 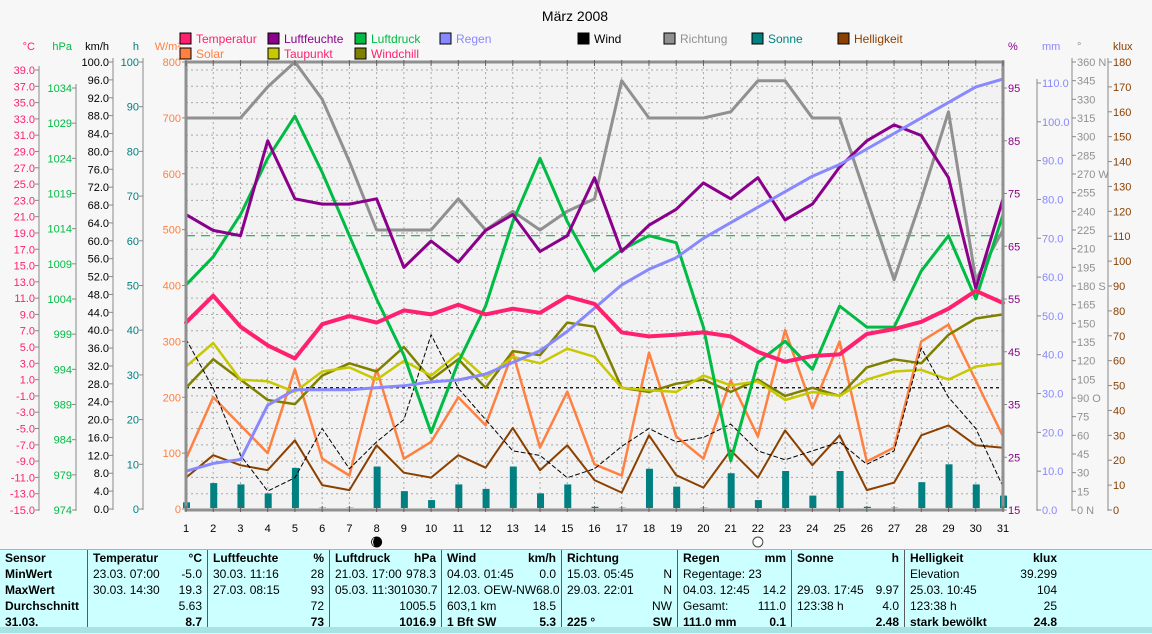 I want to click on axis-tick-label-klux: 180, so click(x=1122, y=63).